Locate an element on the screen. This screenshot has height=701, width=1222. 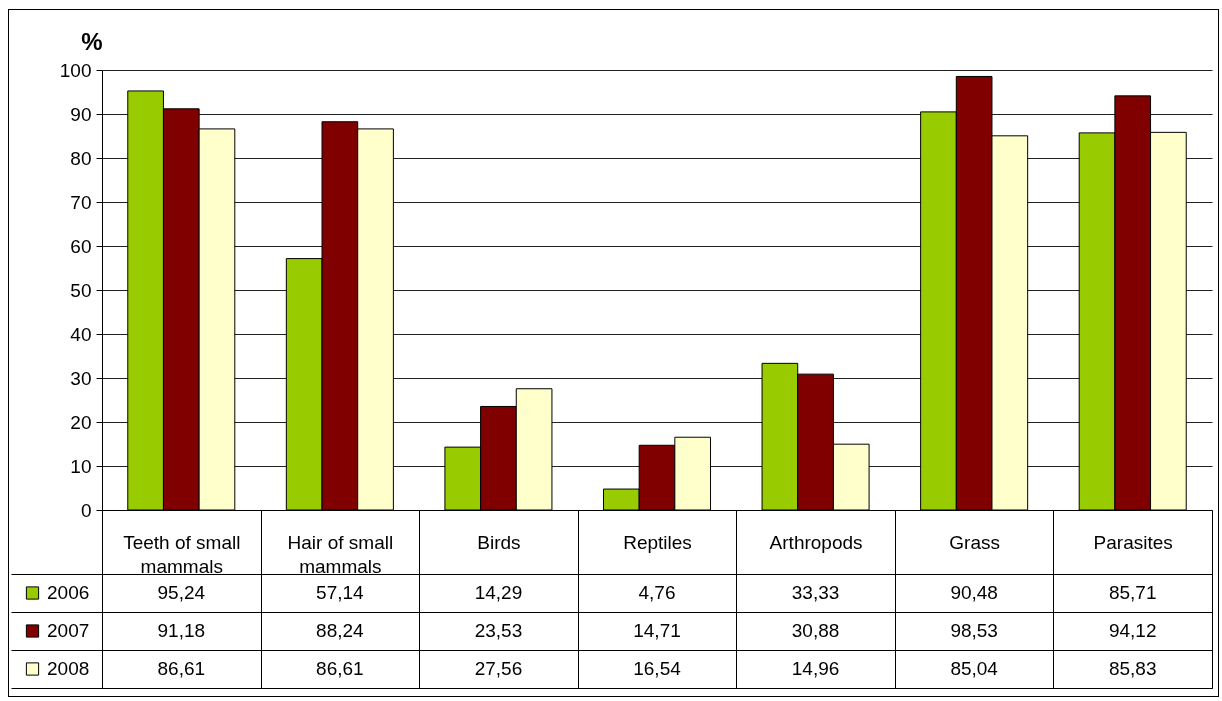
x-tick-label: Arthropods is located at coordinates (816, 542).